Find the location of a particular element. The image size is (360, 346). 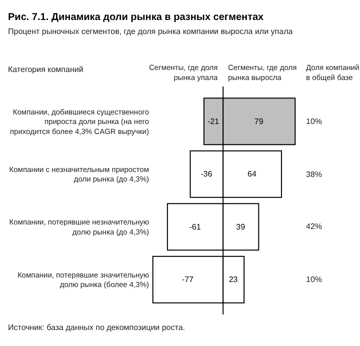

text: 38% is located at coordinates (314, 174).